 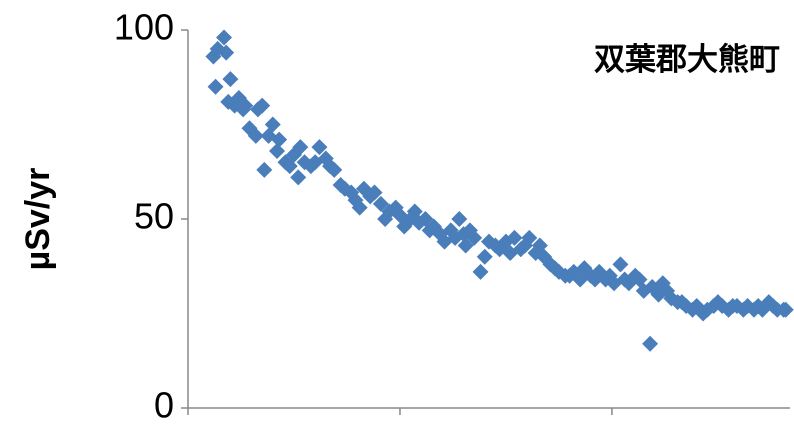 What do you see at coordinates (687, 59) in the screenshot?
I see `annotation: 双葉郡大熊町` at bounding box center [687, 59].